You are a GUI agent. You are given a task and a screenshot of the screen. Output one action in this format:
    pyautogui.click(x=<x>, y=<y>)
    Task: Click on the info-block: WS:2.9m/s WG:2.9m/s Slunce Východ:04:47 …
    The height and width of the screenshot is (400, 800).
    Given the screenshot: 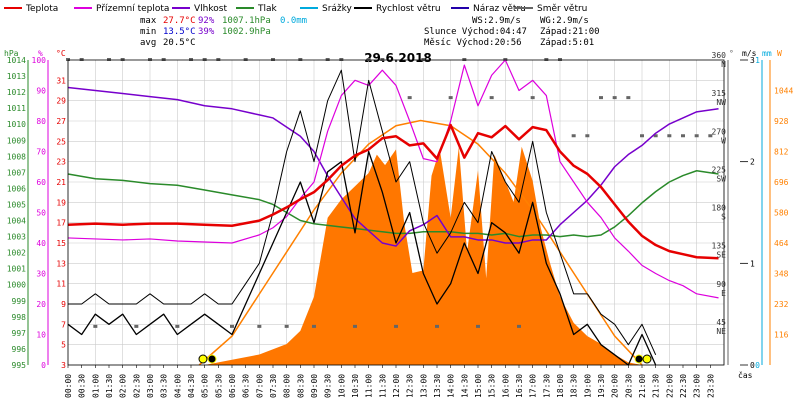 What is the action you would take?
    pyautogui.click(x=512, y=32)
    